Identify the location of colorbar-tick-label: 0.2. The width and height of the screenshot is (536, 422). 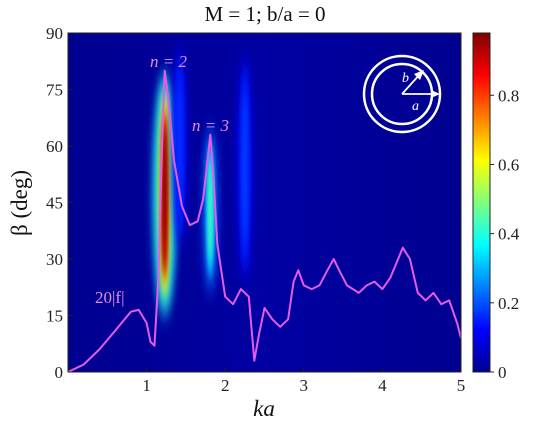
(508, 303).